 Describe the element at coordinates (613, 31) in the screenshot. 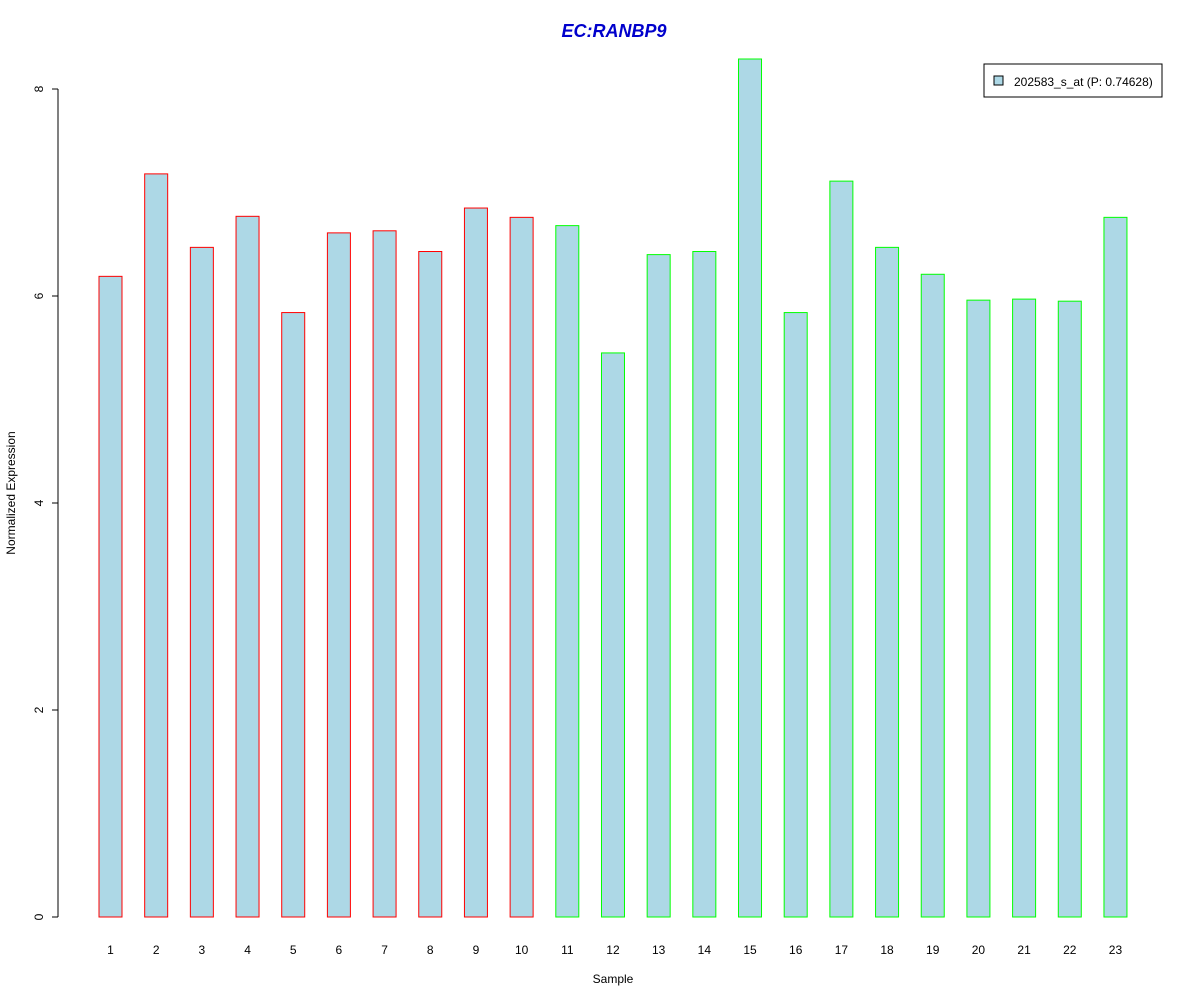

I see `chart-title: EC:RANBP9` at that location.